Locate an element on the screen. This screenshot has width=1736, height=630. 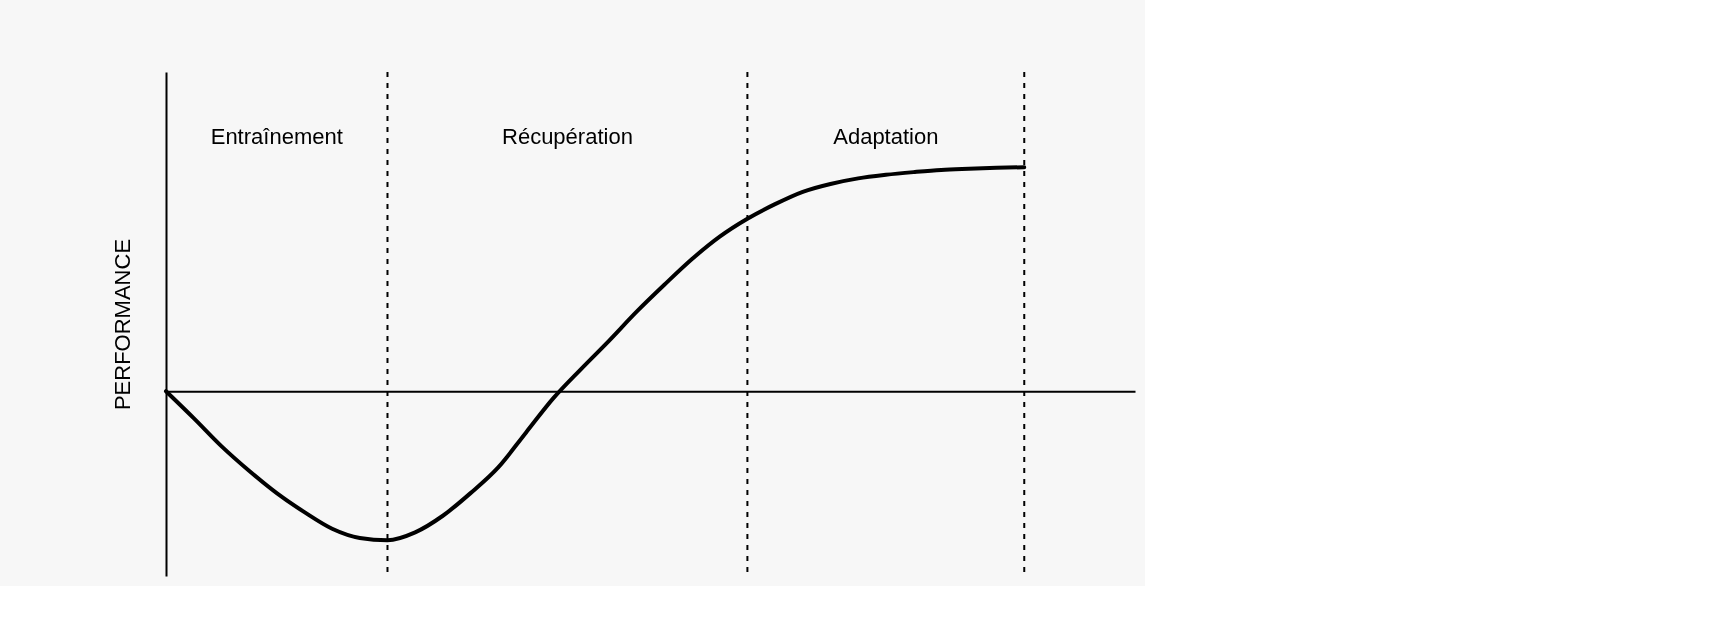
y-axis-title: PERFORMANCE is located at coordinates (122, 324).